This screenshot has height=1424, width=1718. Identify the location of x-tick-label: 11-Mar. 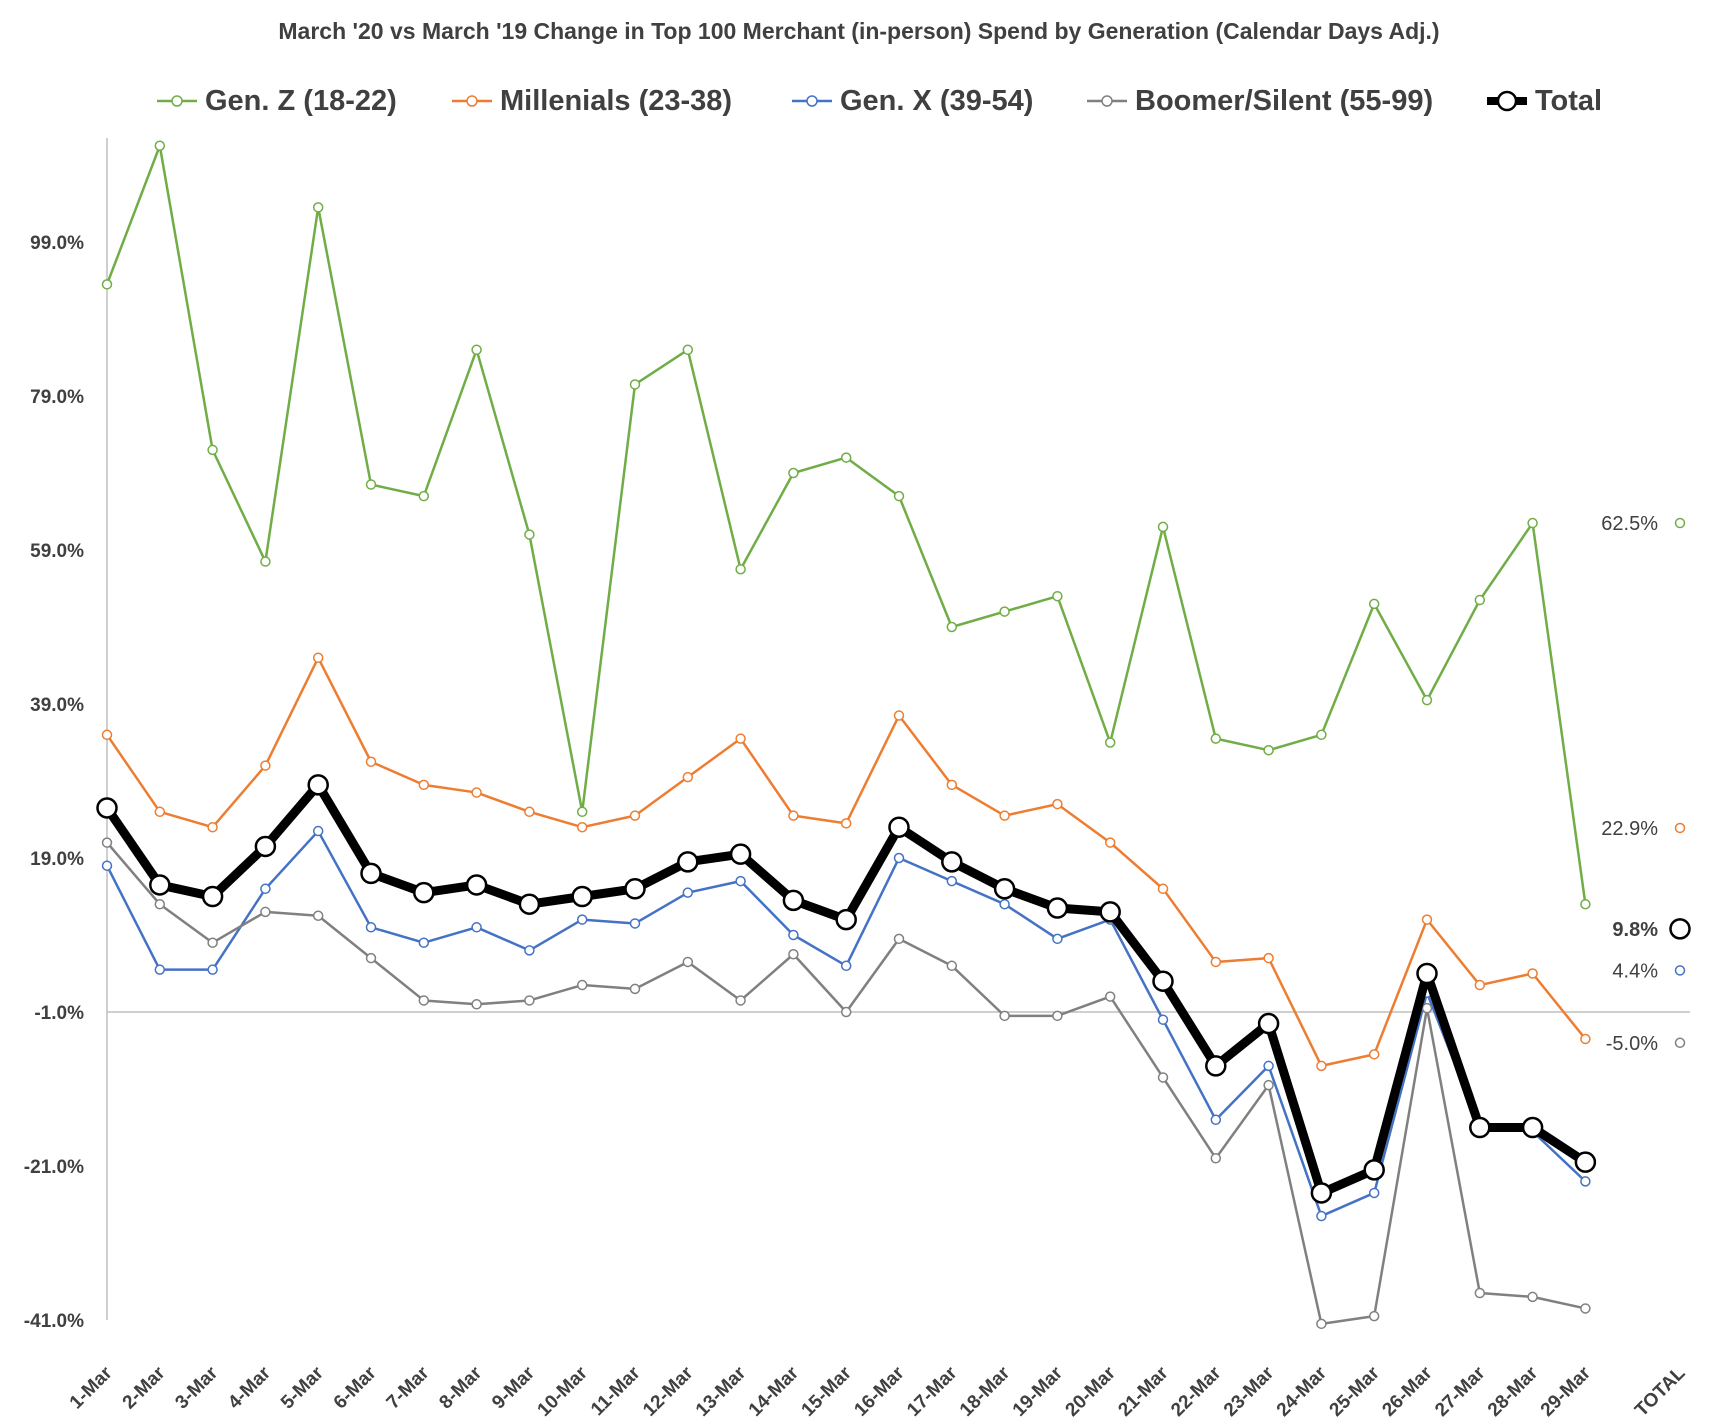
(616, 1391).